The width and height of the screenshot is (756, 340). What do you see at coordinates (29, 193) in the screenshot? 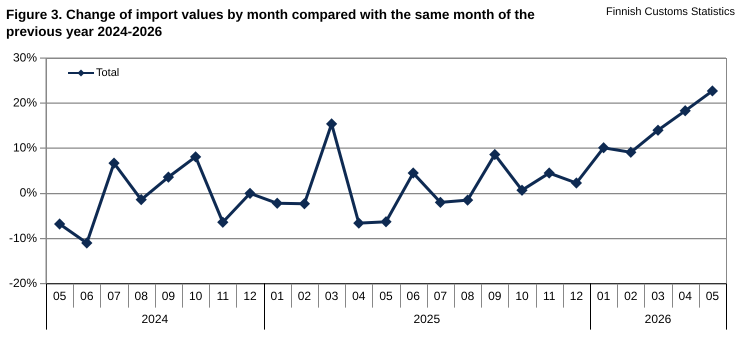
I see `y-tick-label: 0%` at bounding box center [29, 193].